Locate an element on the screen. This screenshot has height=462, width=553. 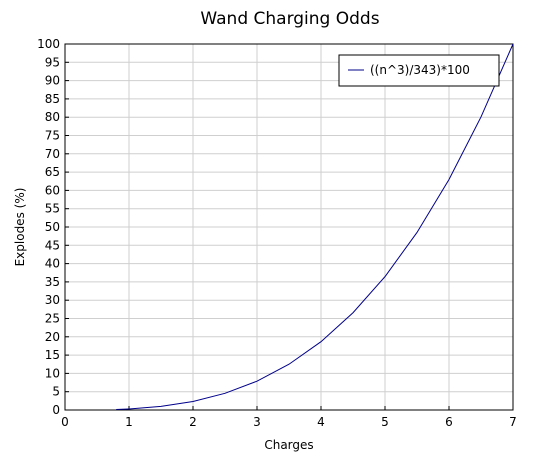
y-tick-label: 70 is located at coordinates (52, 154).